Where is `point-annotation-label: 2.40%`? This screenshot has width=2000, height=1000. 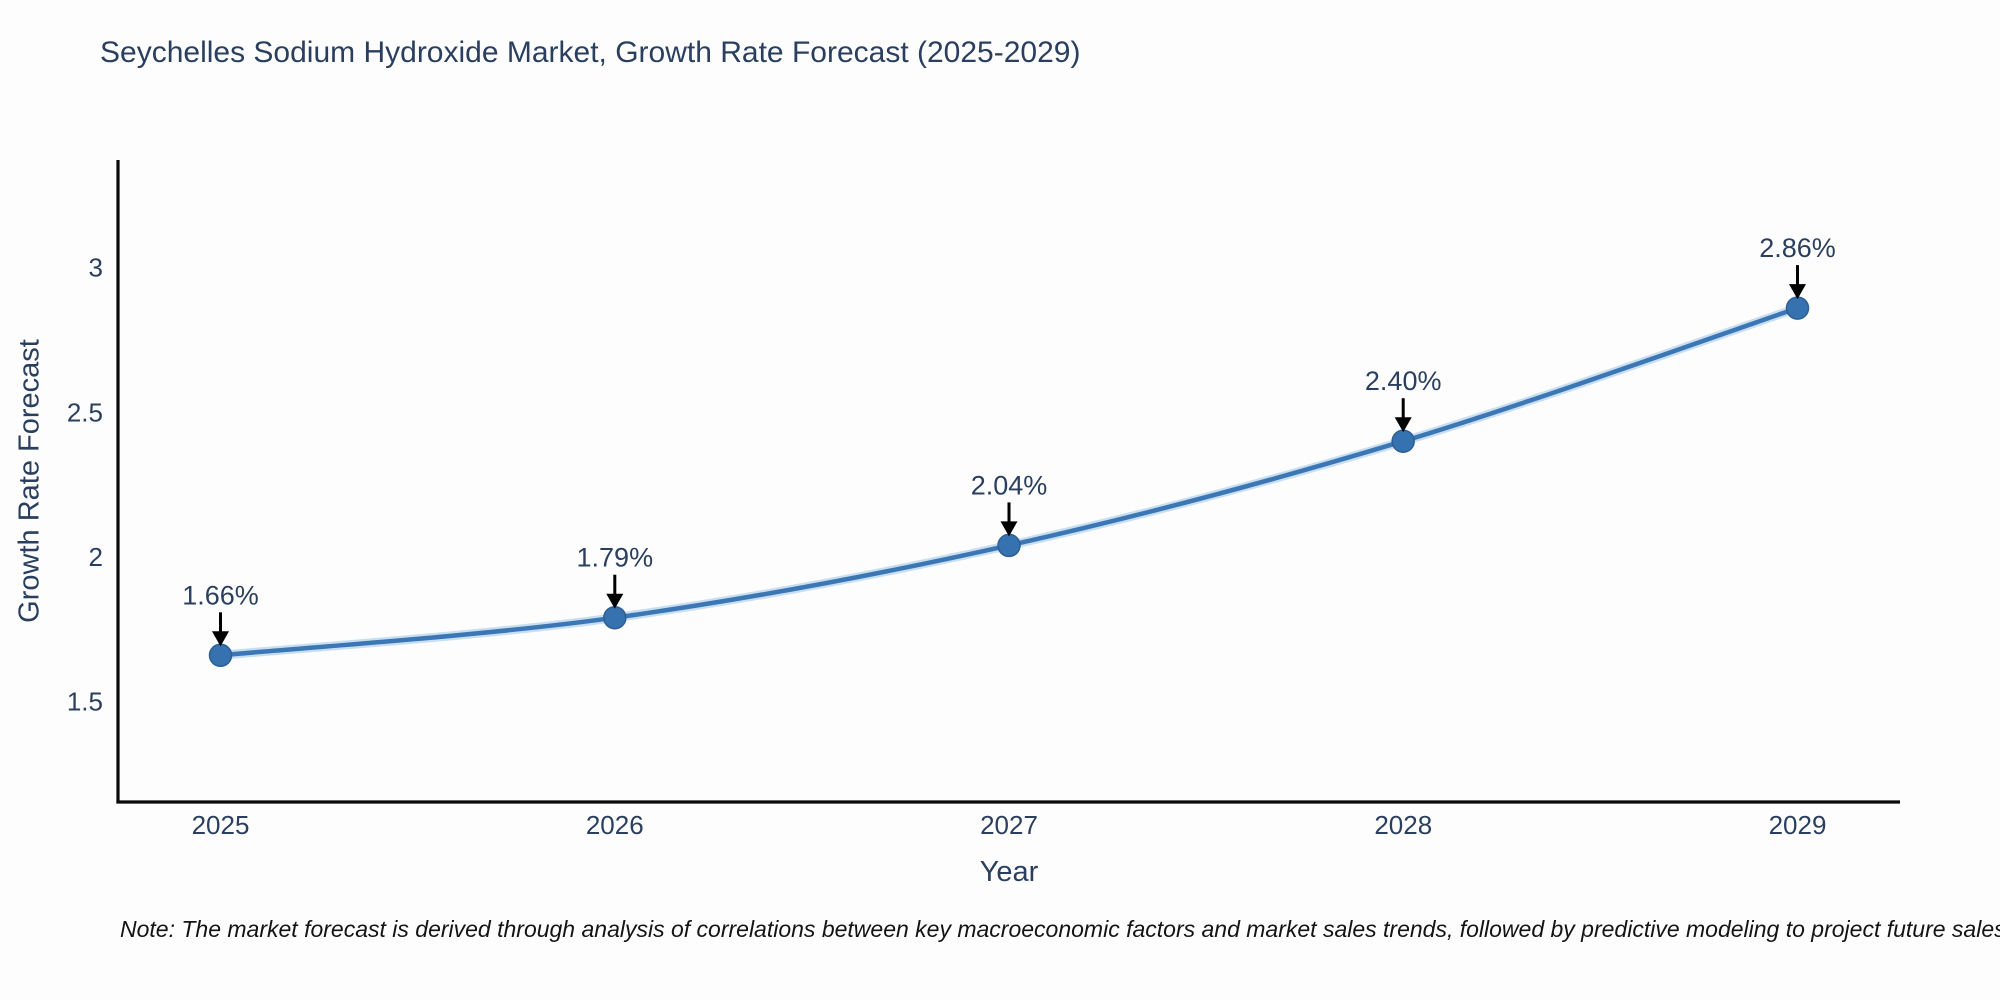
point-annotation-label: 2.40% is located at coordinates (1403, 381).